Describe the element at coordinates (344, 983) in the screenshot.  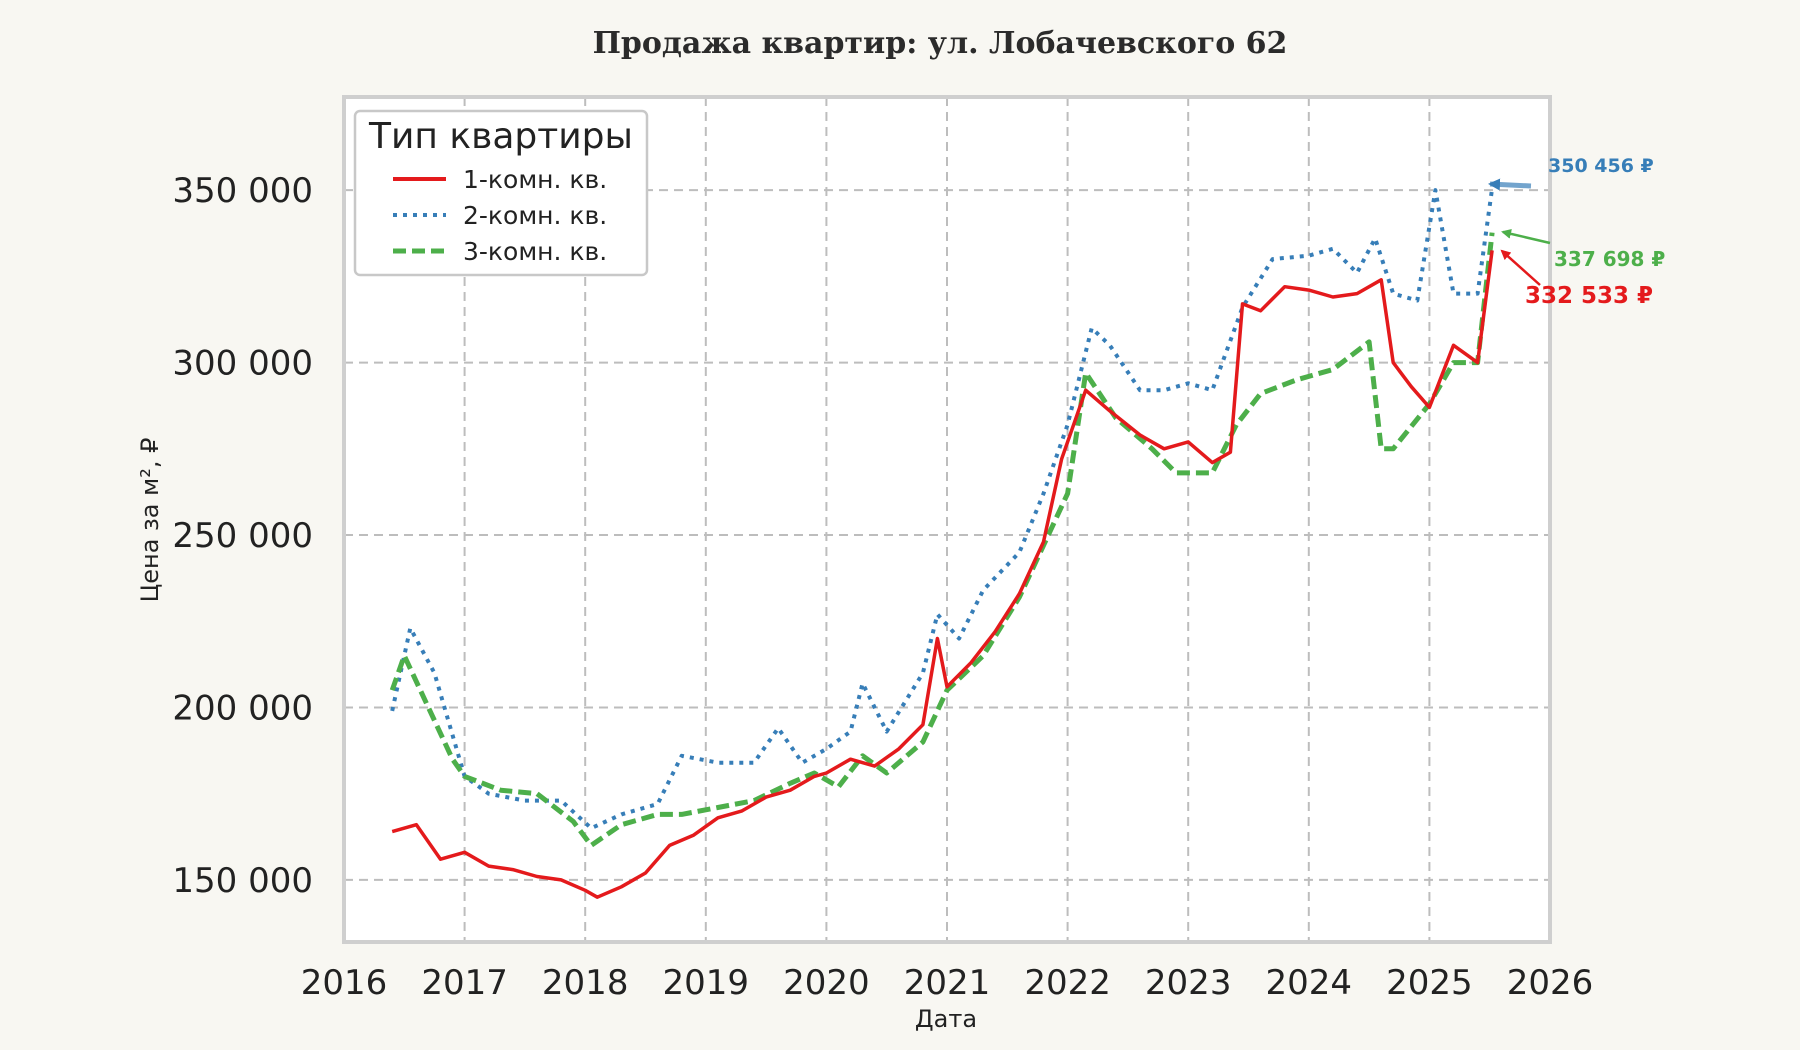
I see `x-tick-label: 2016` at that location.